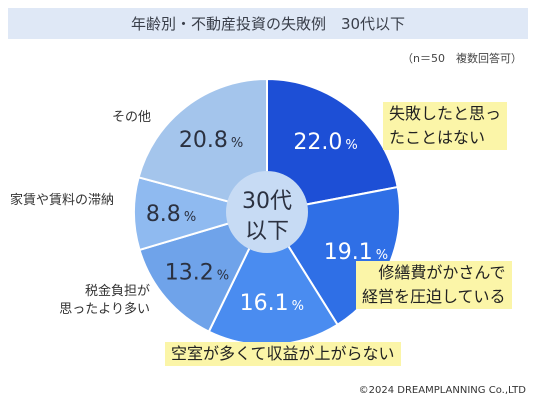 This screenshot has width=536, height=402. What do you see at coordinates (445, 113) in the screenshot?
I see `label-never-failed-line1: 失敗したと思っ` at bounding box center [445, 113].